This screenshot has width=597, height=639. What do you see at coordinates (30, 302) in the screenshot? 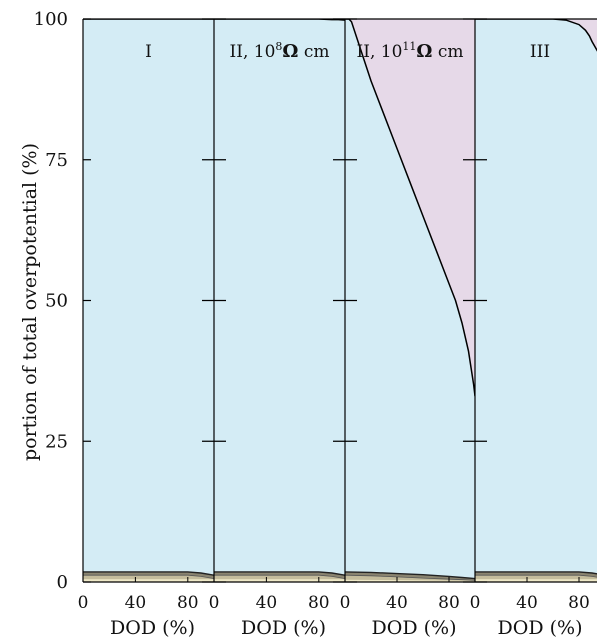
I see `y-axis-label: portion of total overpotential (%)` at bounding box center [30, 302].